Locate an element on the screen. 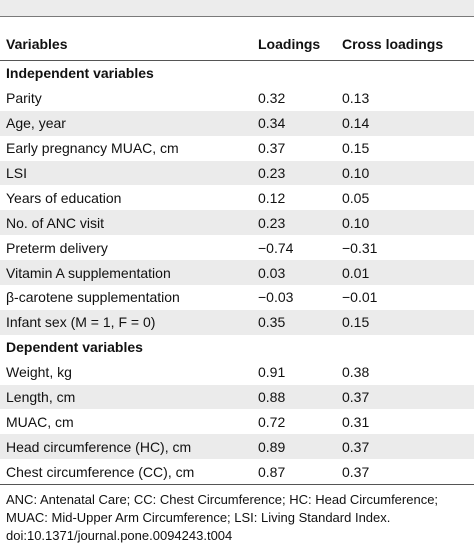 Image resolution: width=474 pixels, height=550 pixels. section-header-row: Dependent variables is located at coordinates (237, 347).